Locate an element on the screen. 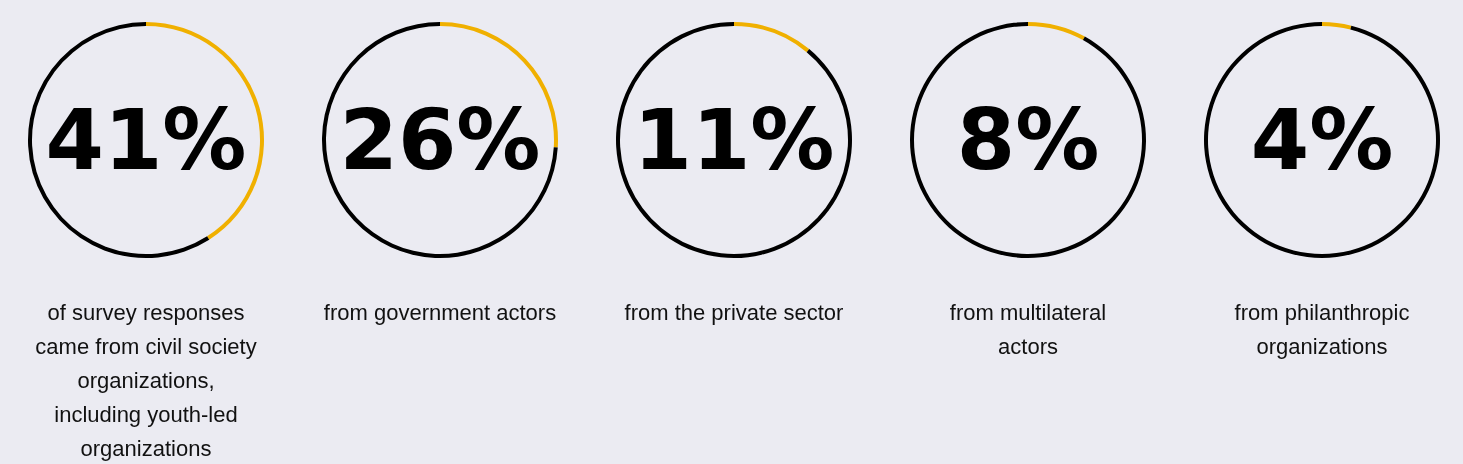 Image resolution: width=1463 pixels, height=464 pixels. text: from multilateral actors is located at coordinates (1028, 329).